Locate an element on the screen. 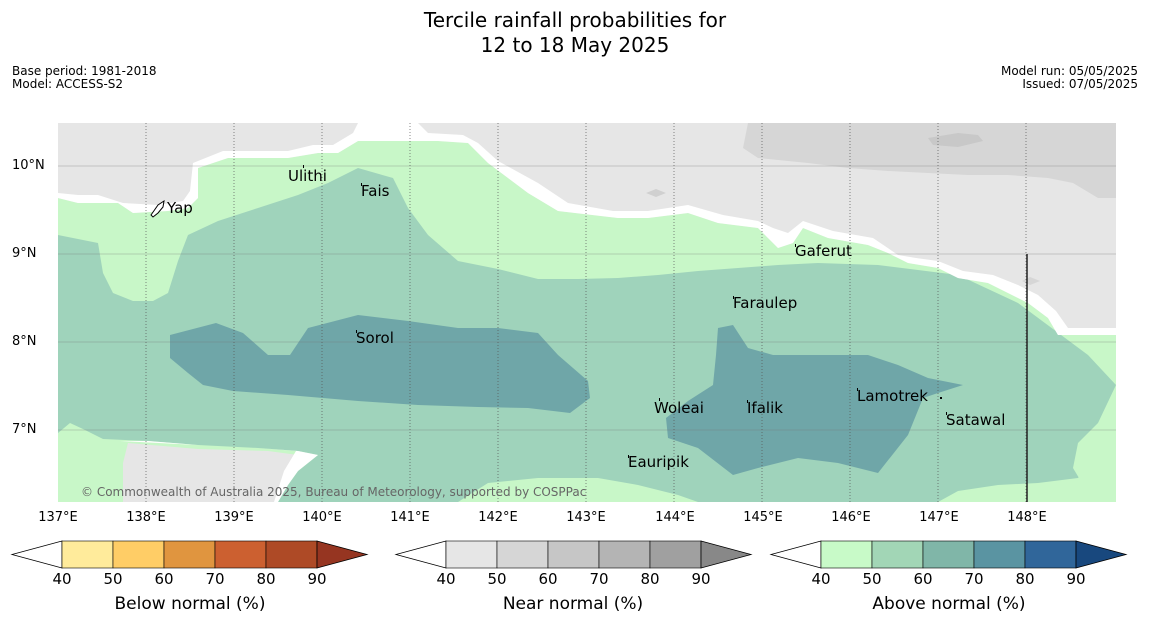 This screenshot has height=644, width=1150. meta-left: Base period: 1981-2018 Model: ACCESS-S2 is located at coordinates (84, 78).